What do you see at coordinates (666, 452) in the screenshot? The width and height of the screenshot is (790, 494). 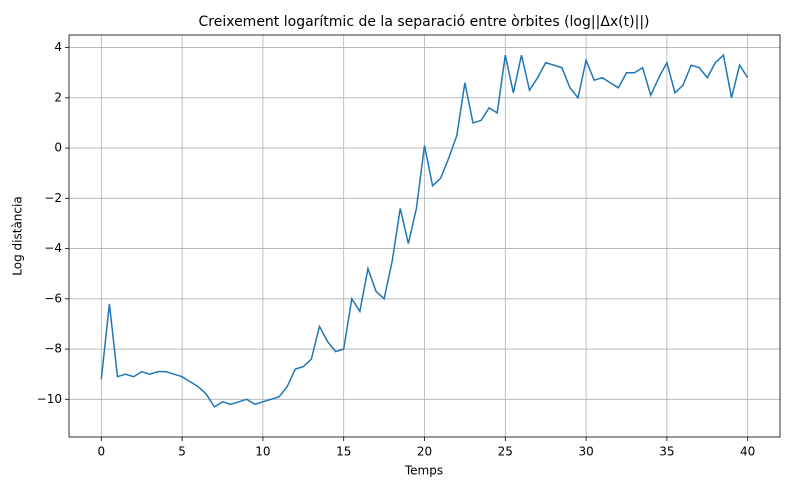 I see `x-tick-label: 35` at bounding box center [666, 452].